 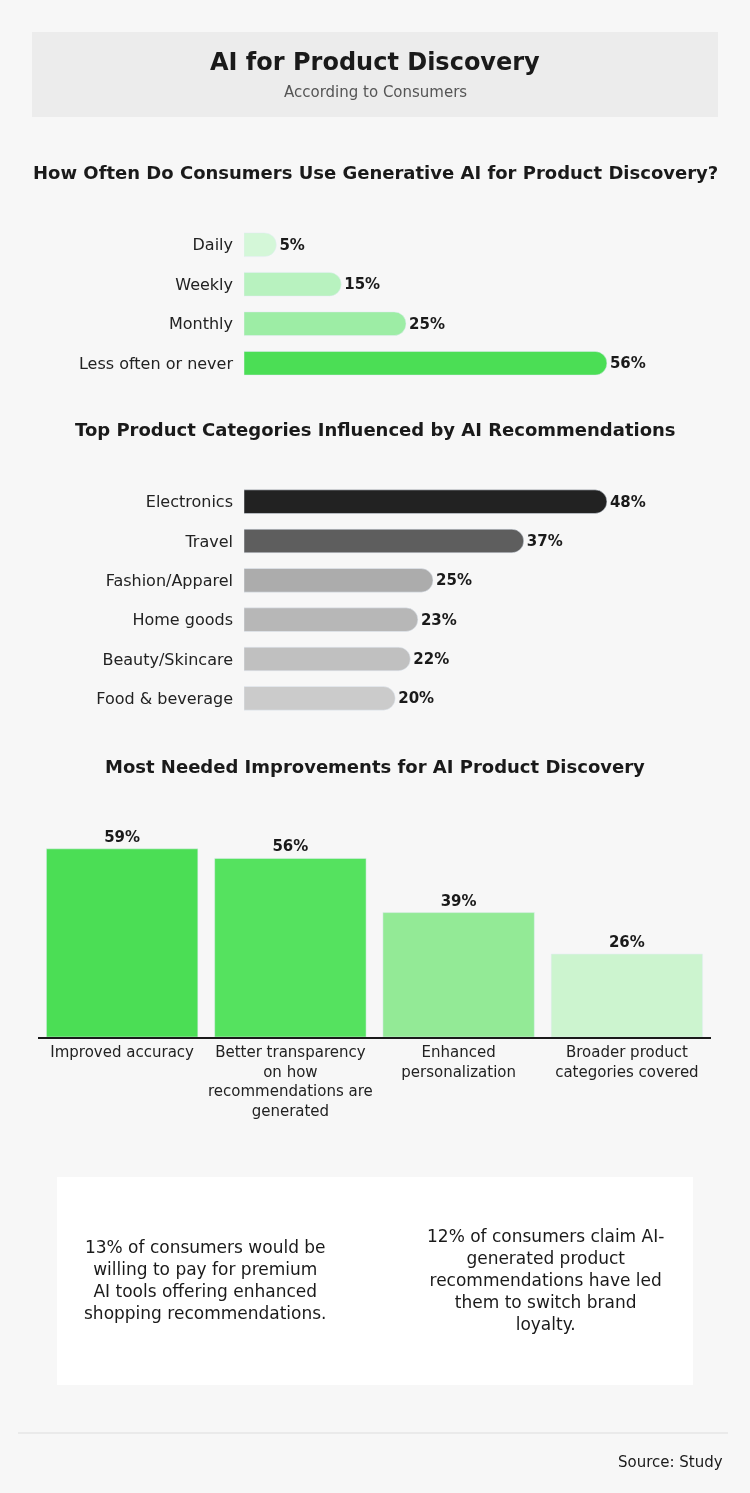 I want to click on text: AI for Product Discovery, so click(x=375, y=62).